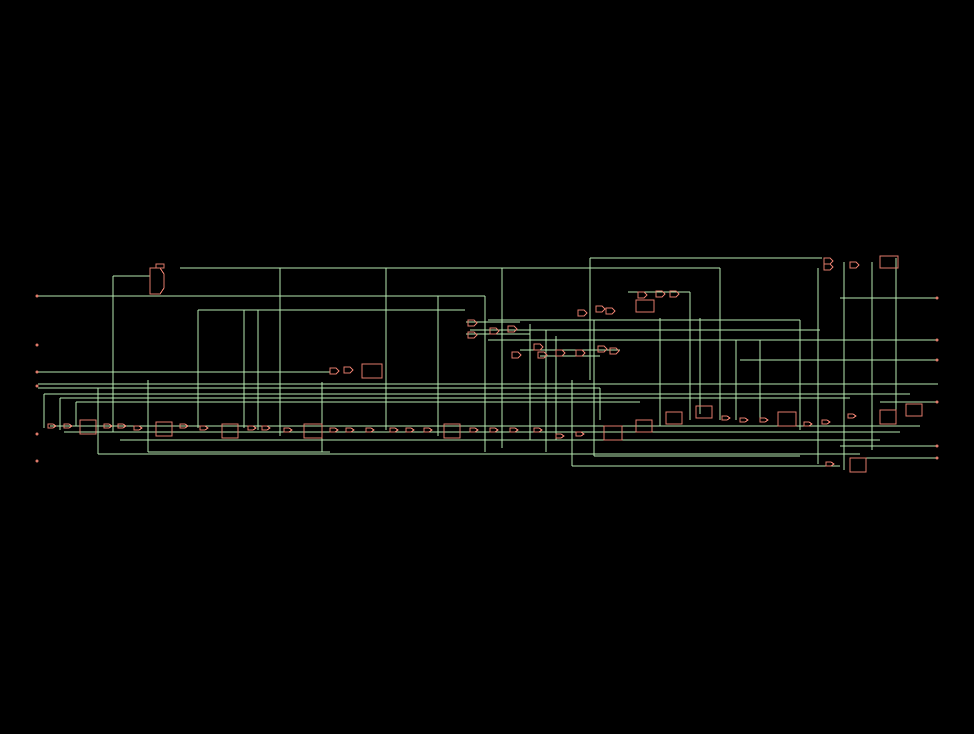 The image size is (974, 734). I want to click on gate-cell-b4, so click(492, 329).